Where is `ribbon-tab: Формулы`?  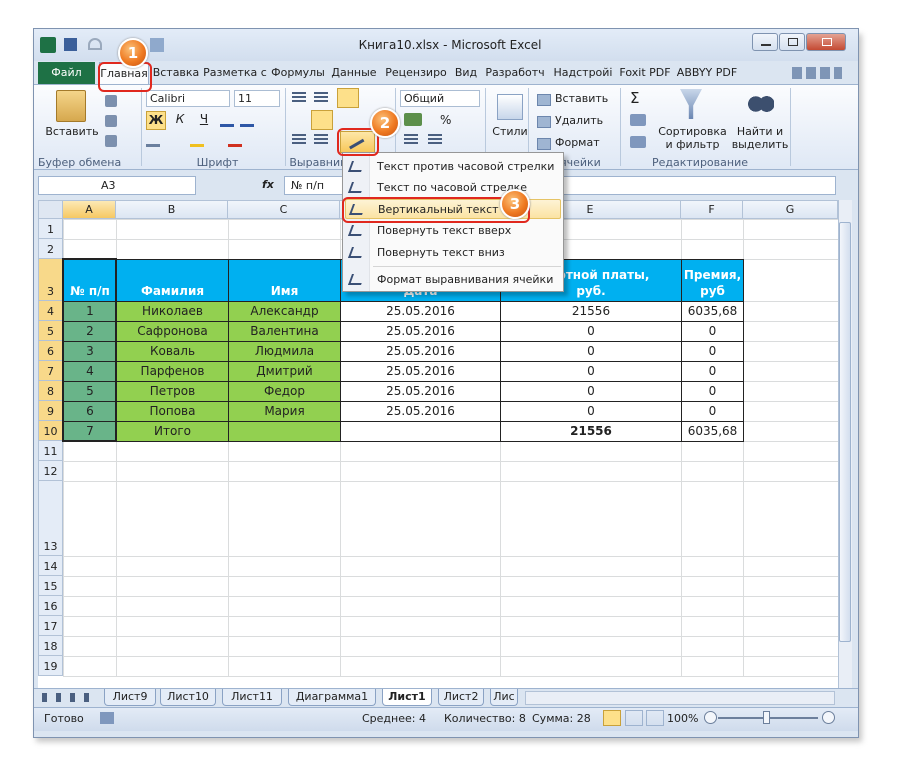 ribbon-tab: Формулы is located at coordinates (298, 72).